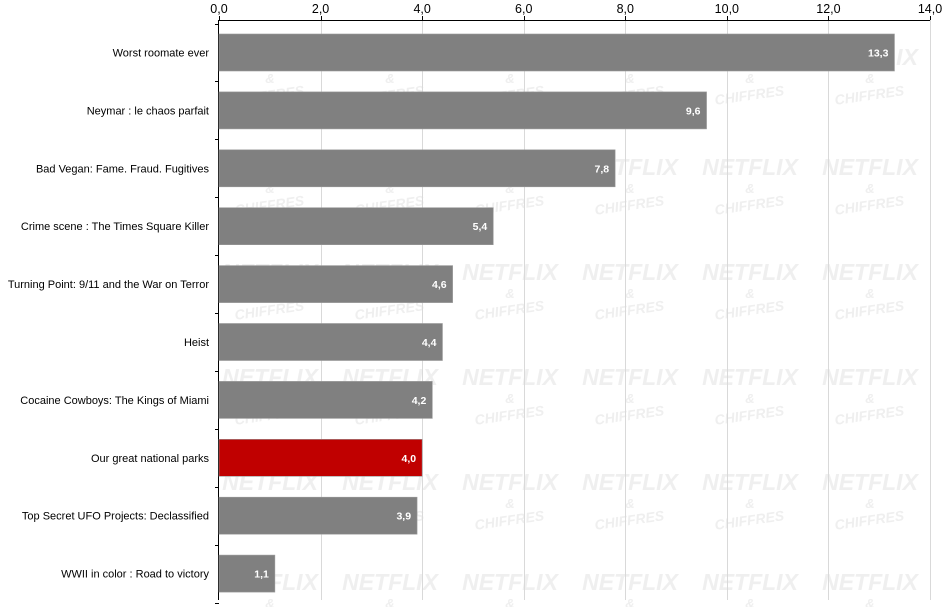 The image size is (947, 607). I want to click on category-label: Neymar : le chaos parfait, so click(148, 111).